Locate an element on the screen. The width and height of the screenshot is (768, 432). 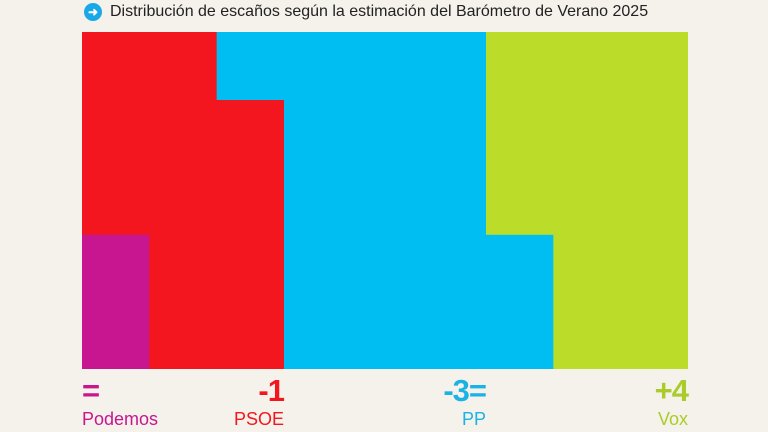
change-podemos: = is located at coordinates (91, 390).